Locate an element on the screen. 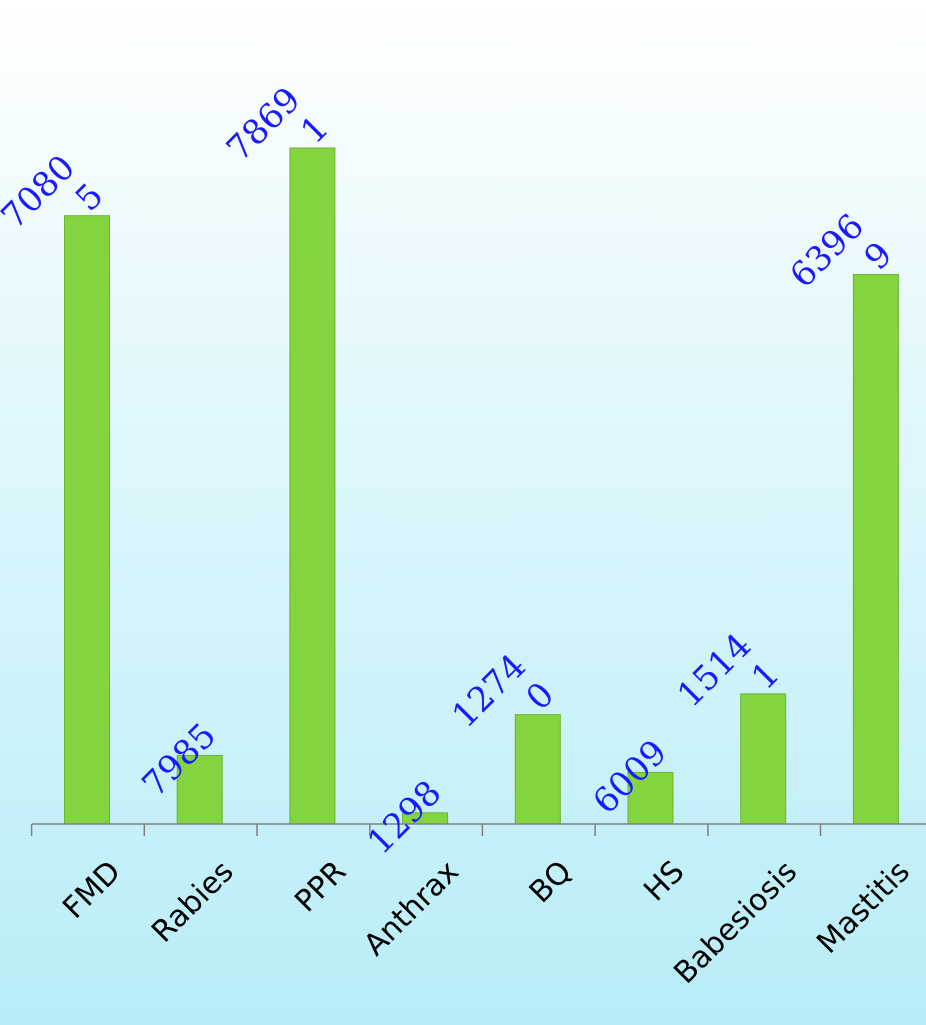  bar-fmd is located at coordinates (87, 520).